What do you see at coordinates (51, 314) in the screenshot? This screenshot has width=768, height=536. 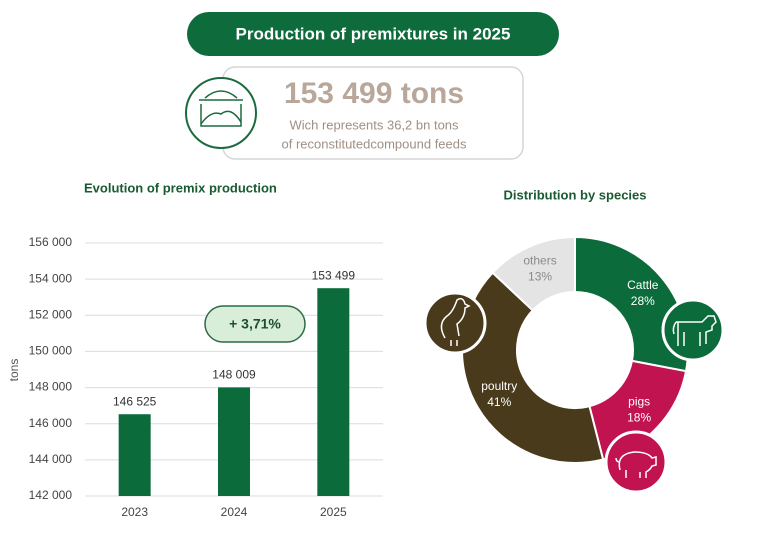 I see `y-tick-label: 152 000` at bounding box center [51, 314].